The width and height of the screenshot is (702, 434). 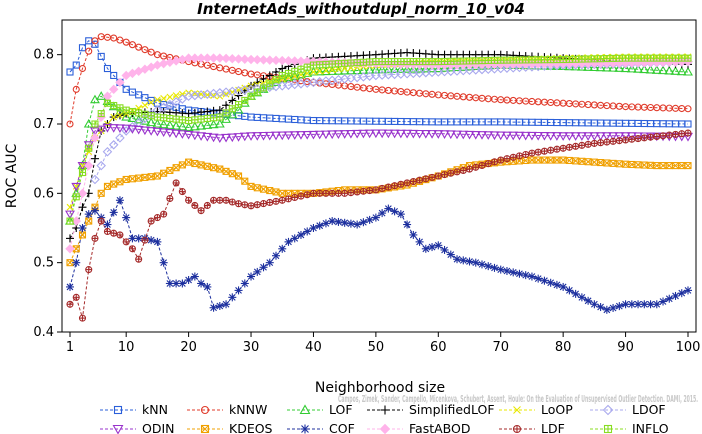 What do you see at coordinates (536, 409) in the screenshot?
I see `legend-item-loop: LoOP` at bounding box center [536, 409].